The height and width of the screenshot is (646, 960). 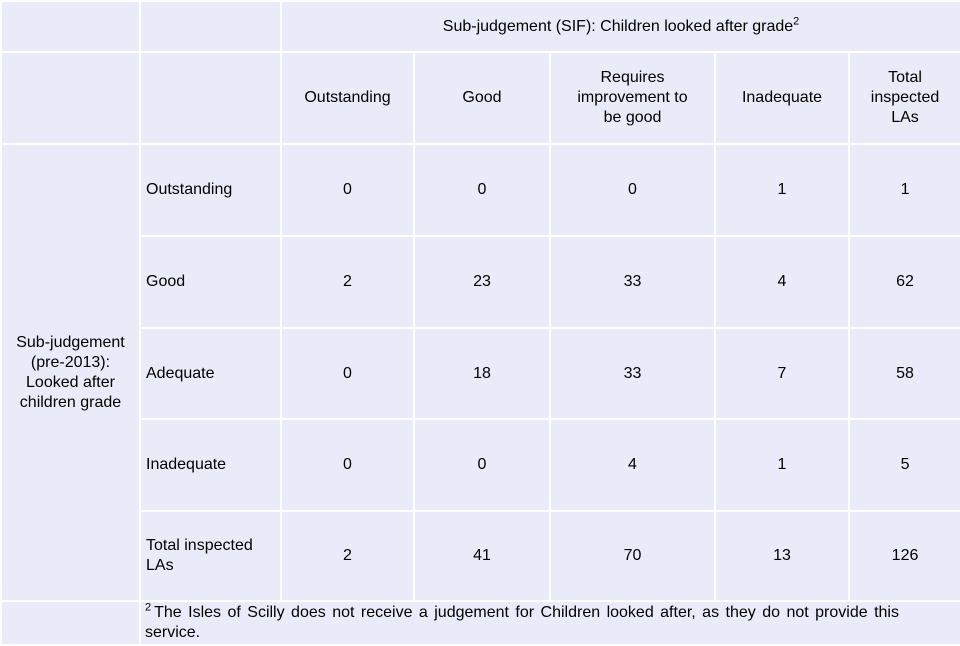 I want to click on corner-cell-outer, so click(x=70, y=26).